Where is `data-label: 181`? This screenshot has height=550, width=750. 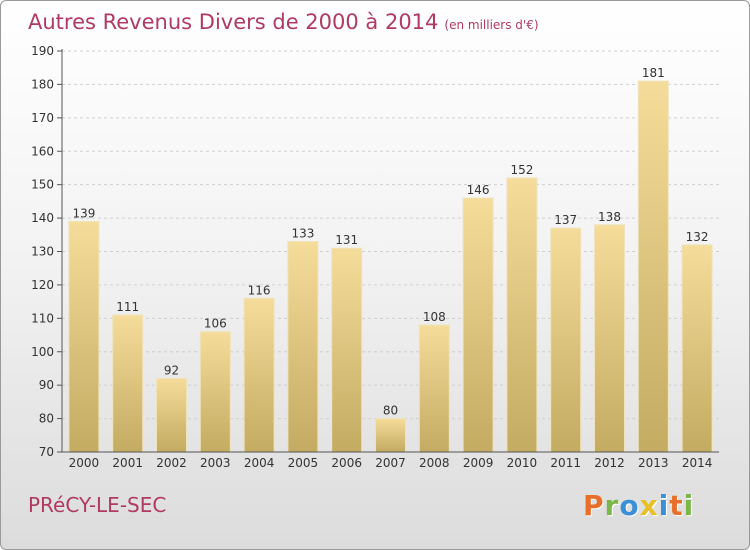
data-label: 181 is located at coordinates (653, 73).